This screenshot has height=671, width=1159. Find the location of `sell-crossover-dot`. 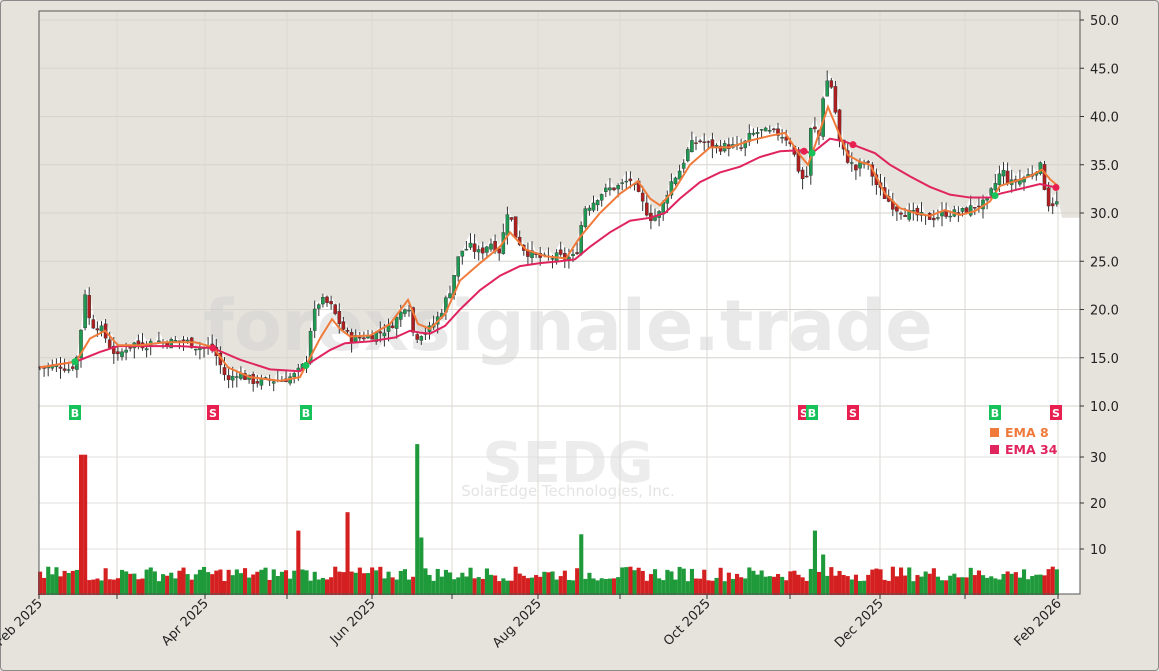

sell-crossover-dot is located at coordinates (1056, 187).